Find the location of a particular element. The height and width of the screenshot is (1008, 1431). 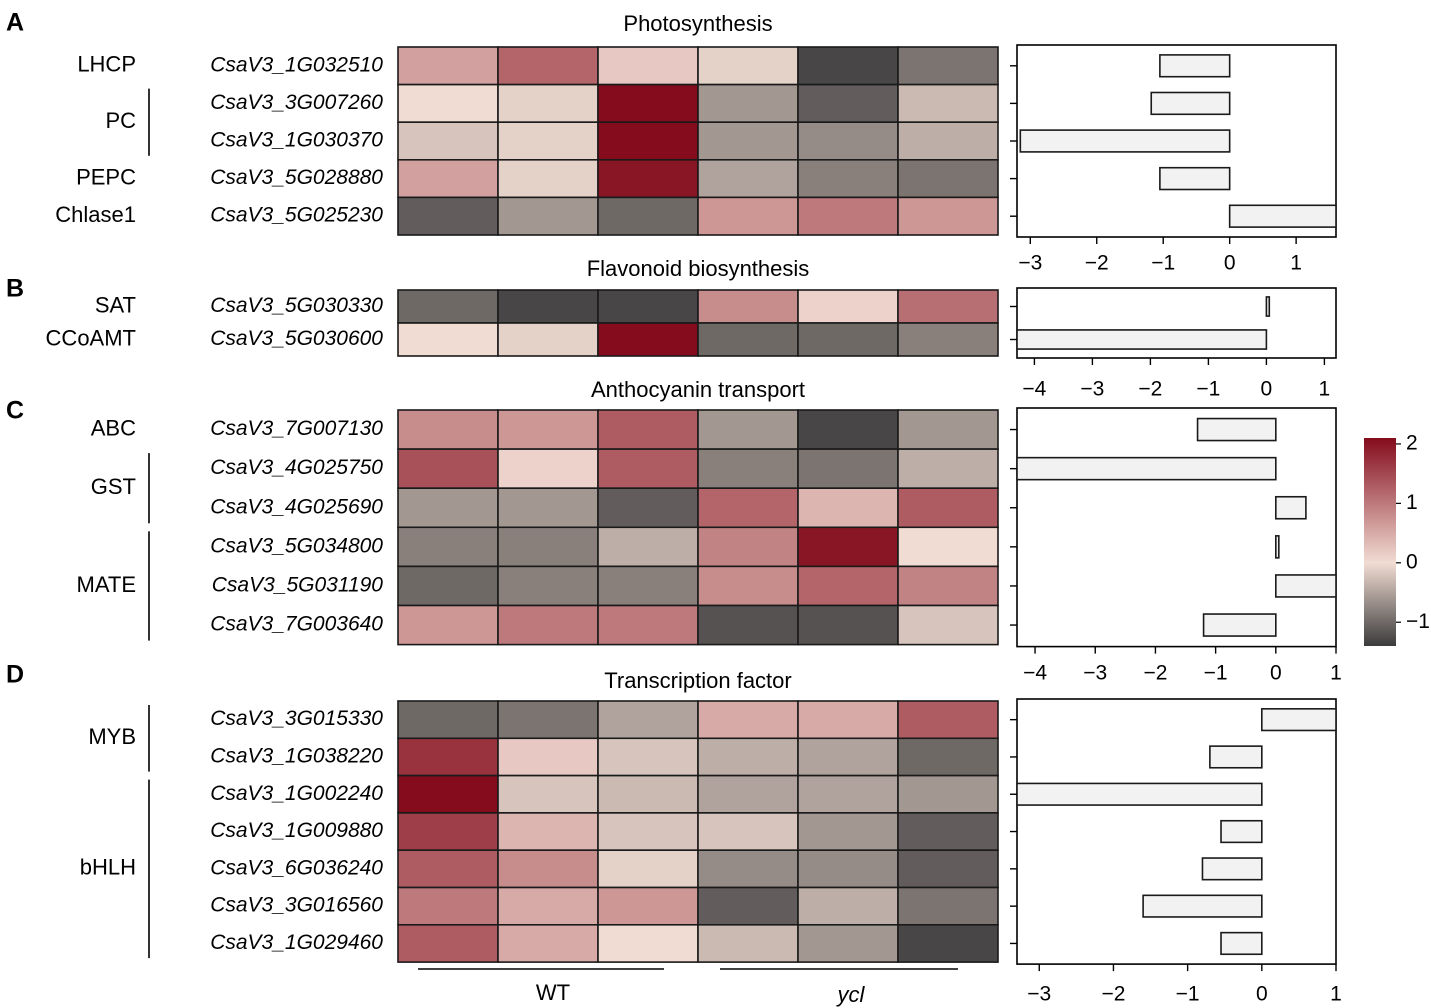

x-tick-label: −3 is located at coordinates (1030, 263).